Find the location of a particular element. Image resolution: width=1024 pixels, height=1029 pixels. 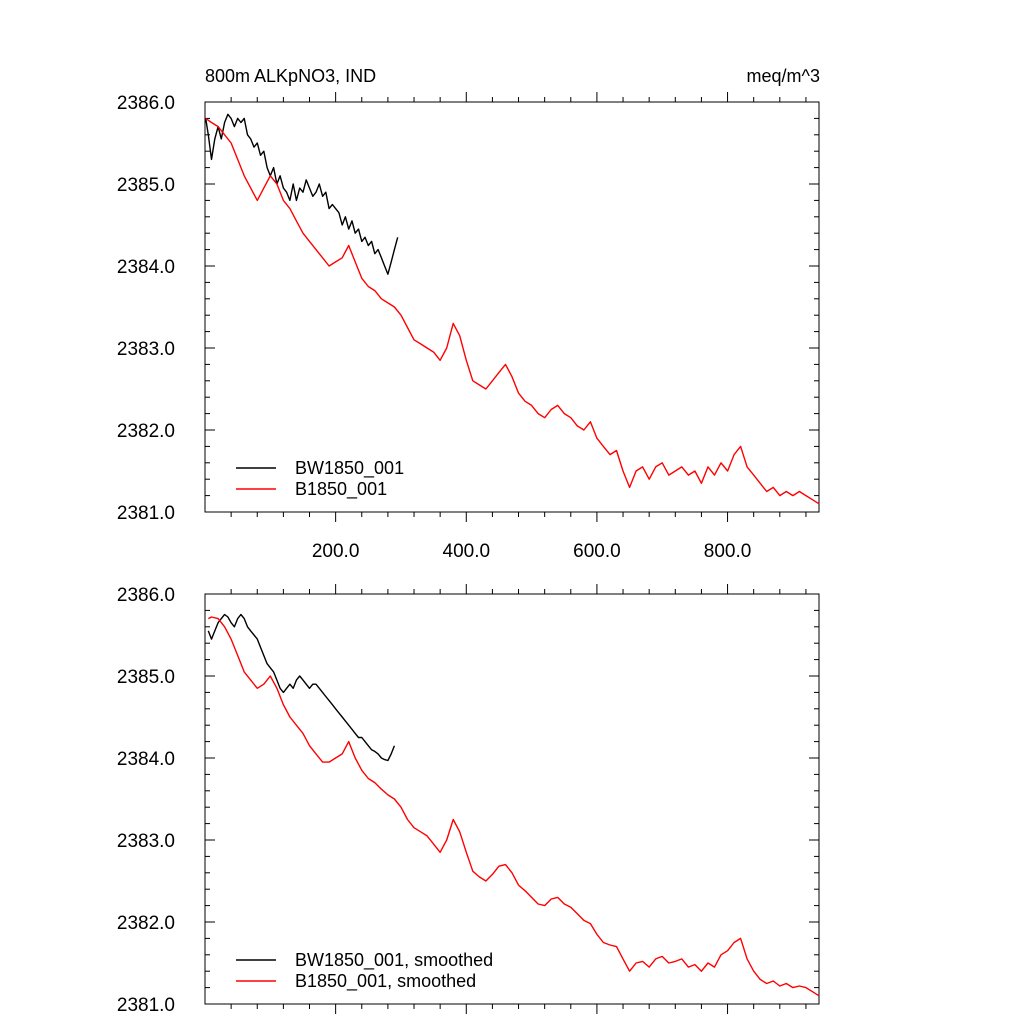

chart-title: 800m ALKpNO3, IND is located at coordinates (290, 76).